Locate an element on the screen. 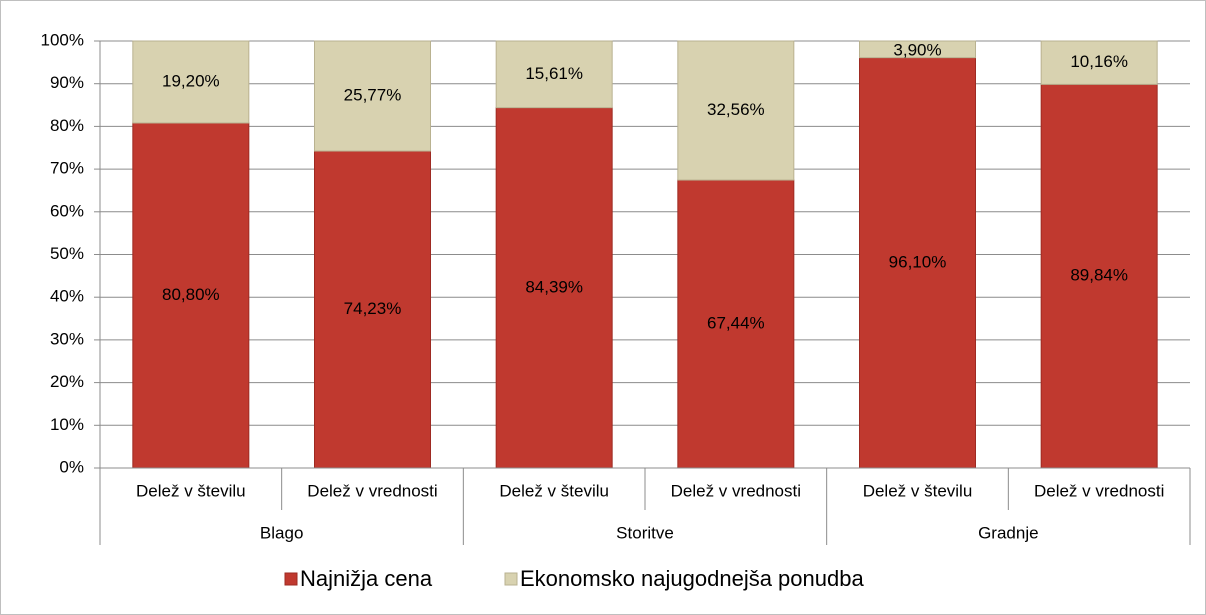  y-tick-label: 10% is located at coordinates (67, 424).